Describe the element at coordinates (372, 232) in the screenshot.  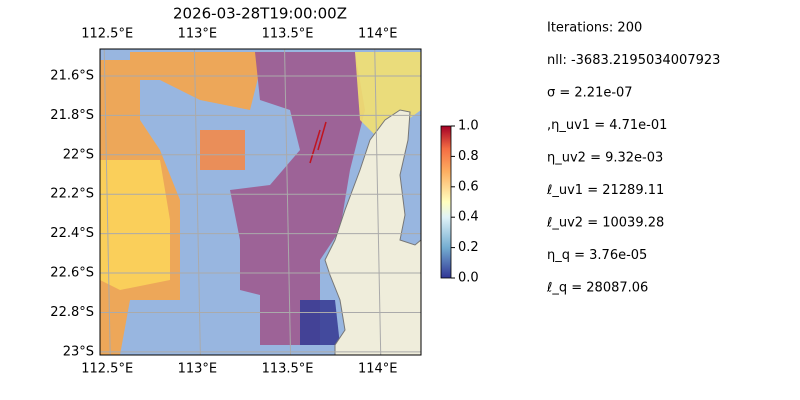
I see `land` at that location.